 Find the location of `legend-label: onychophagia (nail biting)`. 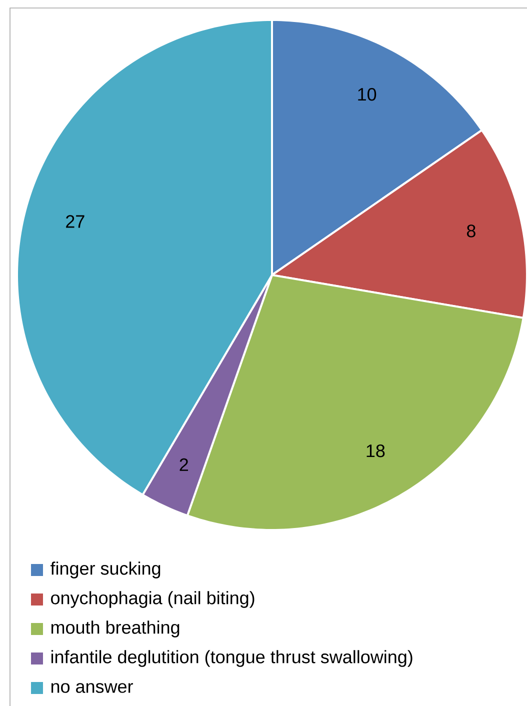

legend-label: onychophagia (nail biting) is located at coordinates (152, 599).